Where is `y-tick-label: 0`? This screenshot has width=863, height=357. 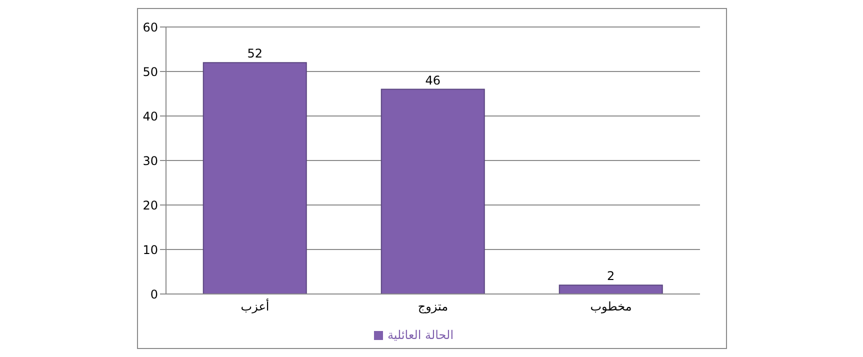 y-tick-label: 0 is located at coordinates (154, 294).